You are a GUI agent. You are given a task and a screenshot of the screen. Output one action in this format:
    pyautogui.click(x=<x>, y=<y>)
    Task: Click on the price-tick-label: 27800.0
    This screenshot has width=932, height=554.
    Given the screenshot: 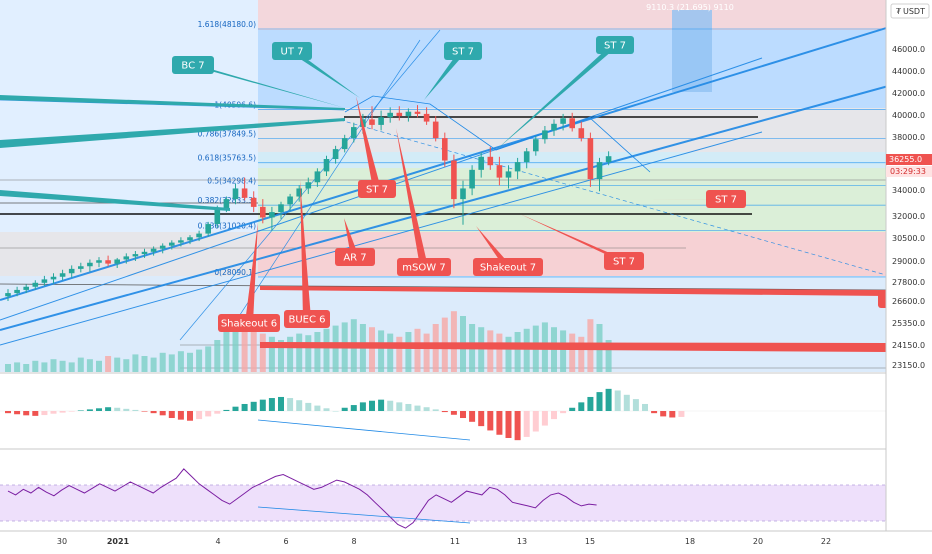 What is the action you would take?
    pyautogui.click(x=908, y=282)
    